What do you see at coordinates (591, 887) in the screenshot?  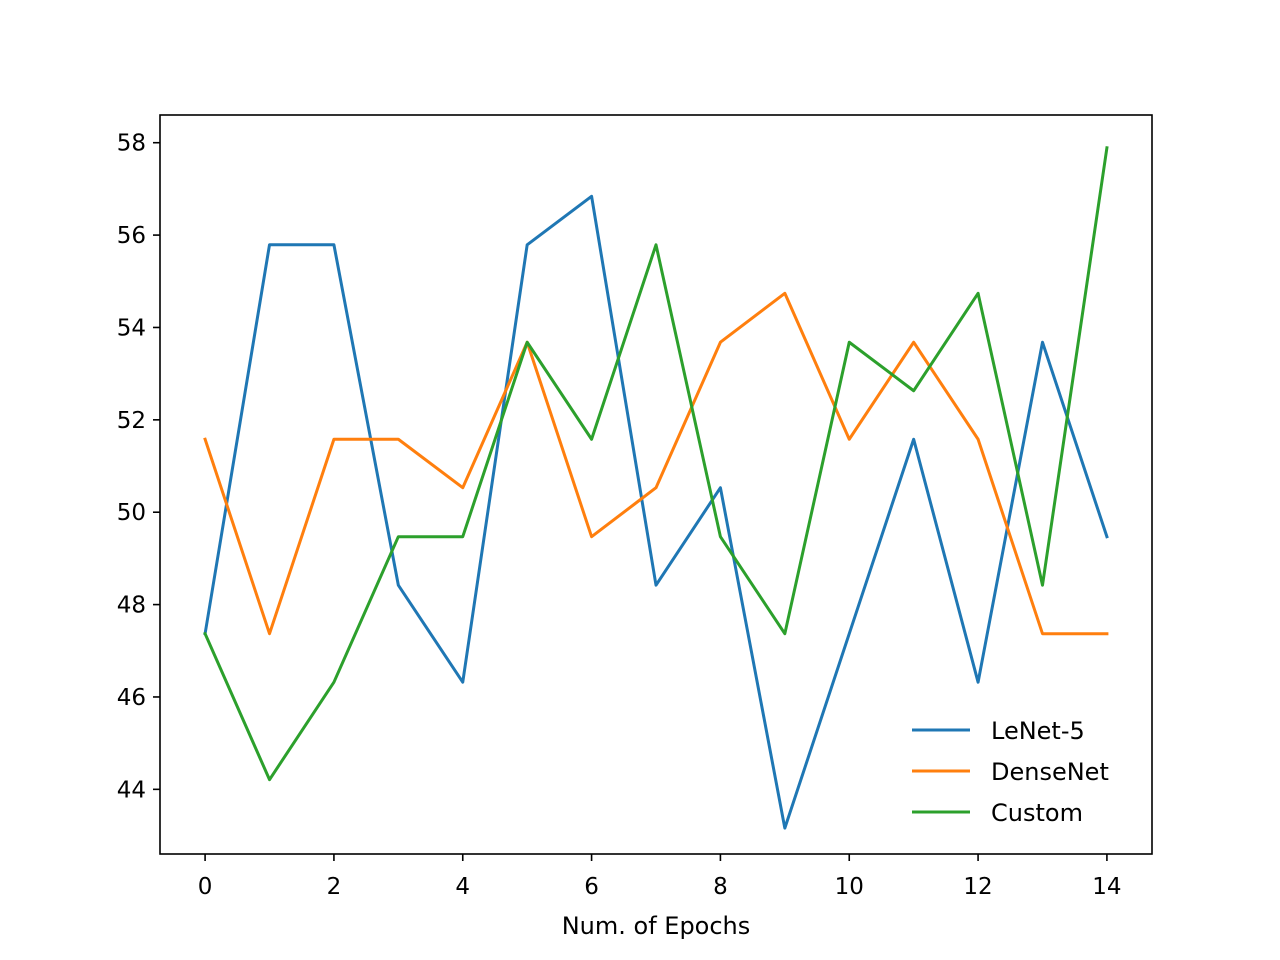 I see `x-tick-label: 6` at bounding box center [591, 887].